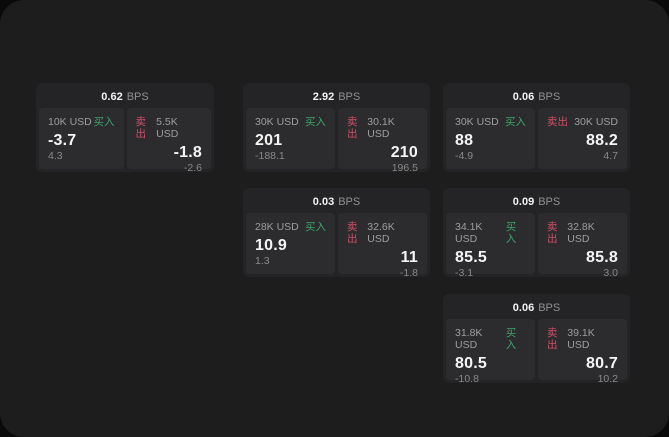 The height and width of the screenshot is (437, 669). Describe the element at coordinates (62, 140) in the screenshot. I see `buy-price-value: -3.7` at that location.